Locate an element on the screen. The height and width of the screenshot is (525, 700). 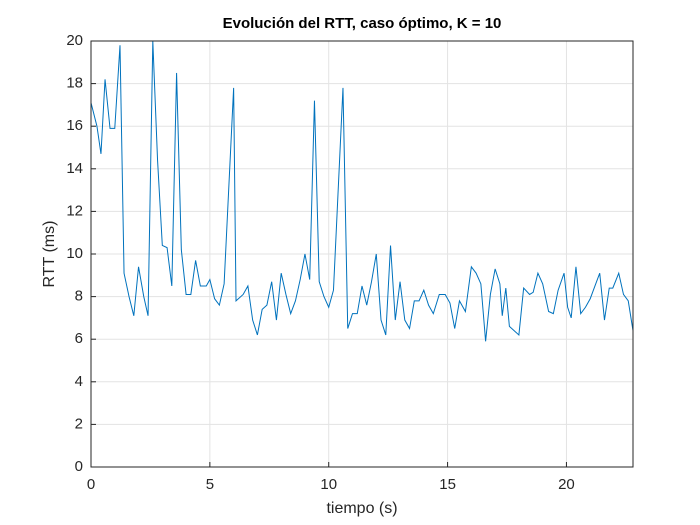
y-tick-label: 12 is located at coordinates (74, 210).